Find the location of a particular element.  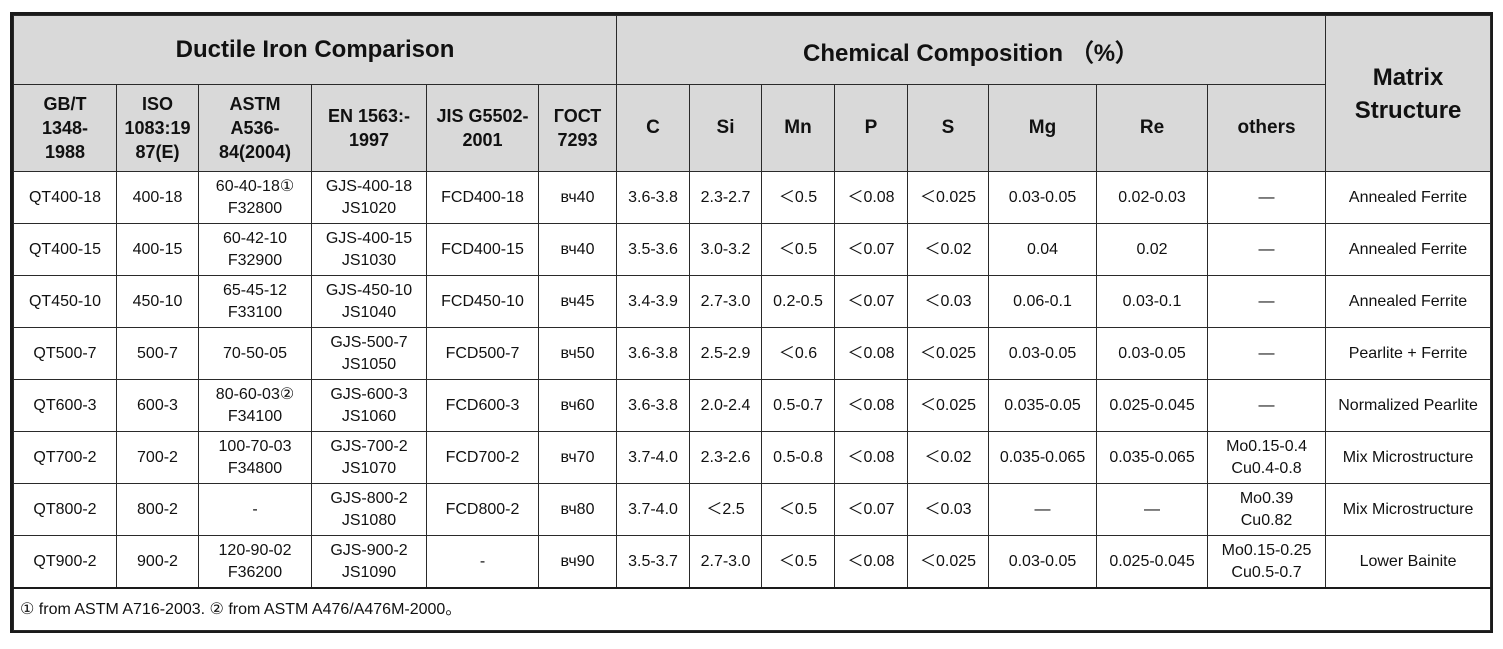

cell-s: ＜0.02 is located at coordinates (948, 249).